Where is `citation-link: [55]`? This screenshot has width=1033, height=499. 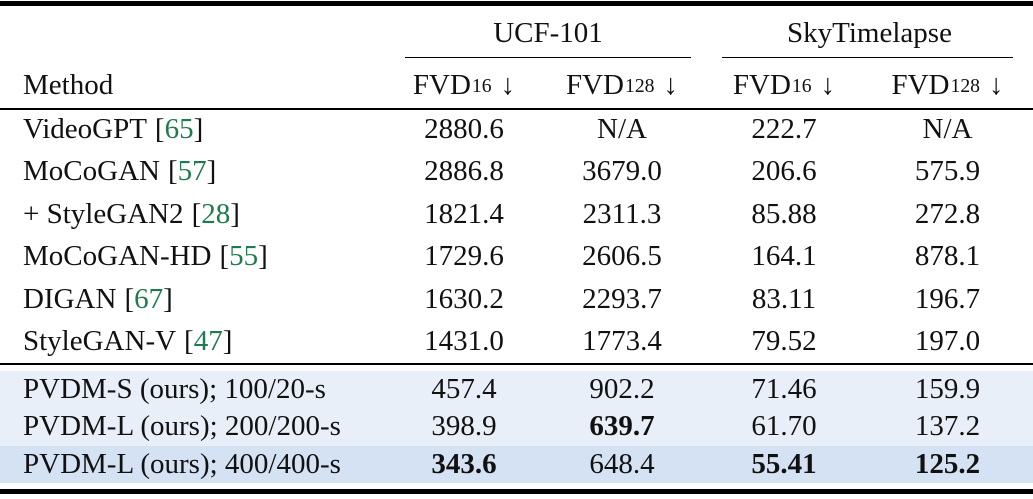 citation-link: [55] is located at coordinates (244, 256).